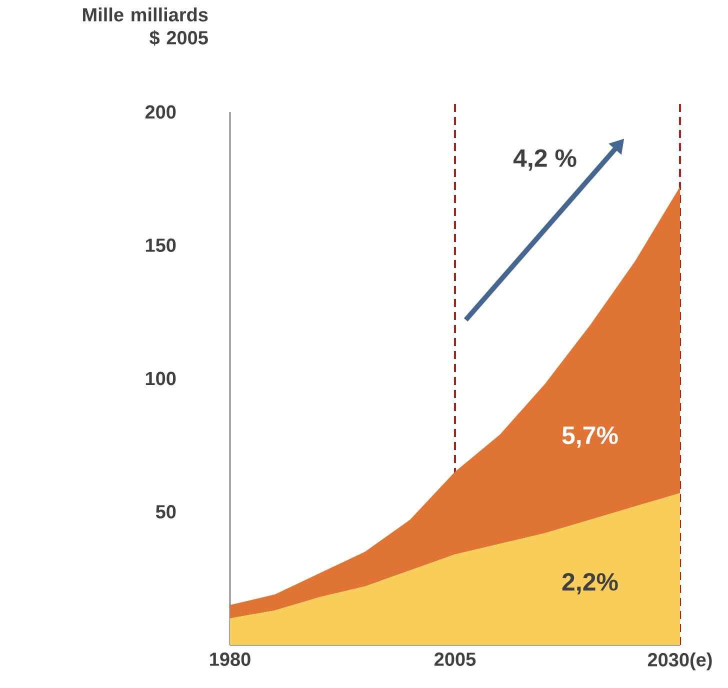  What do you see at coordinates (145, 27) in the screenshot?
I see `y-axis-title: Mille milliards $ 2005` at bounding box center [145, 27].